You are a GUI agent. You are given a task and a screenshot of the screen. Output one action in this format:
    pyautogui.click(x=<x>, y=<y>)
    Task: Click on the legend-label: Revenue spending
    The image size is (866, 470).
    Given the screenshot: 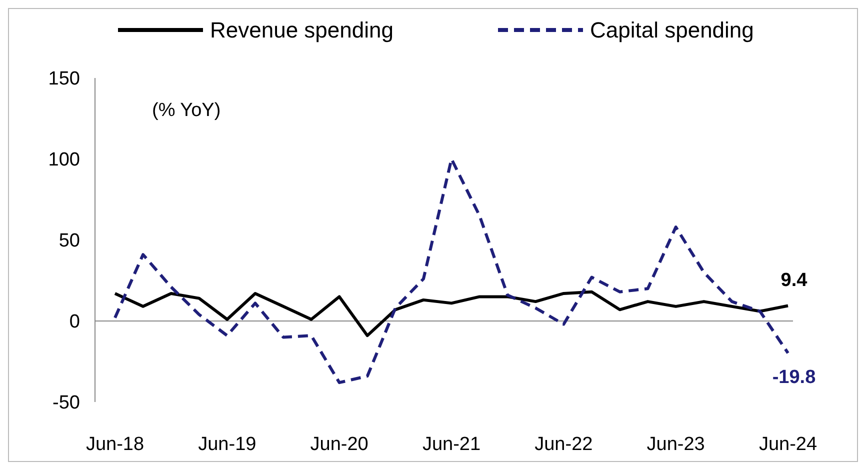 What is the action you would take?
    pyautogui.click(x=302, y=30)
    